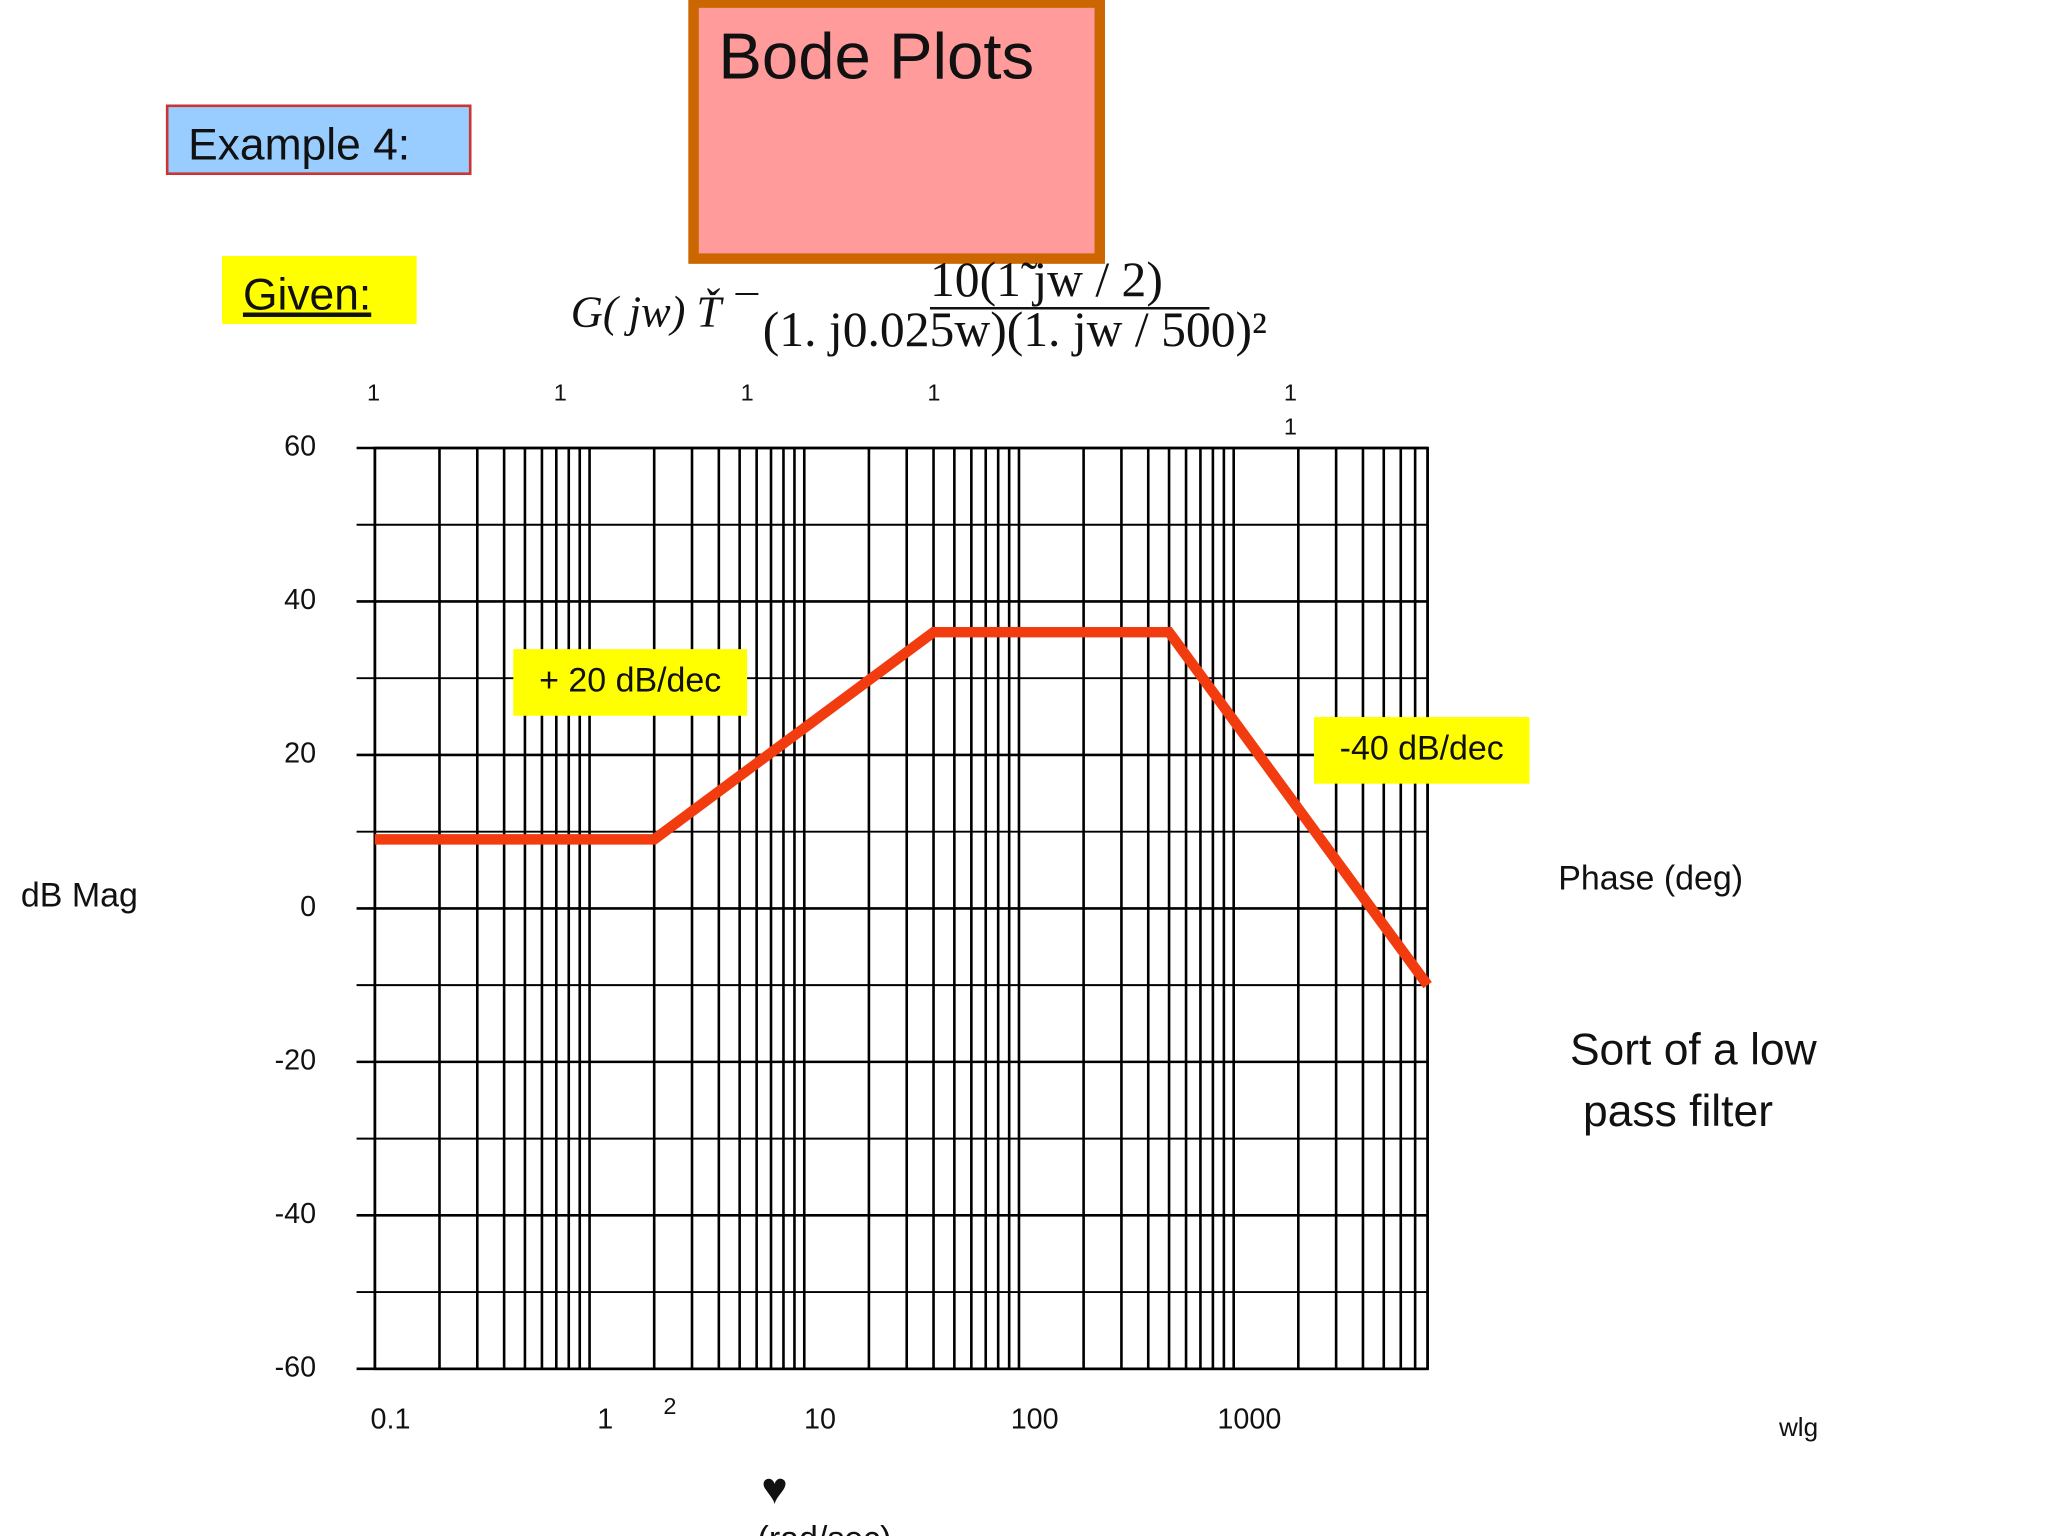 The height and width of the screenshot is (1536, 2048). I want to click on title: Bode Plots, so click(876, 56).